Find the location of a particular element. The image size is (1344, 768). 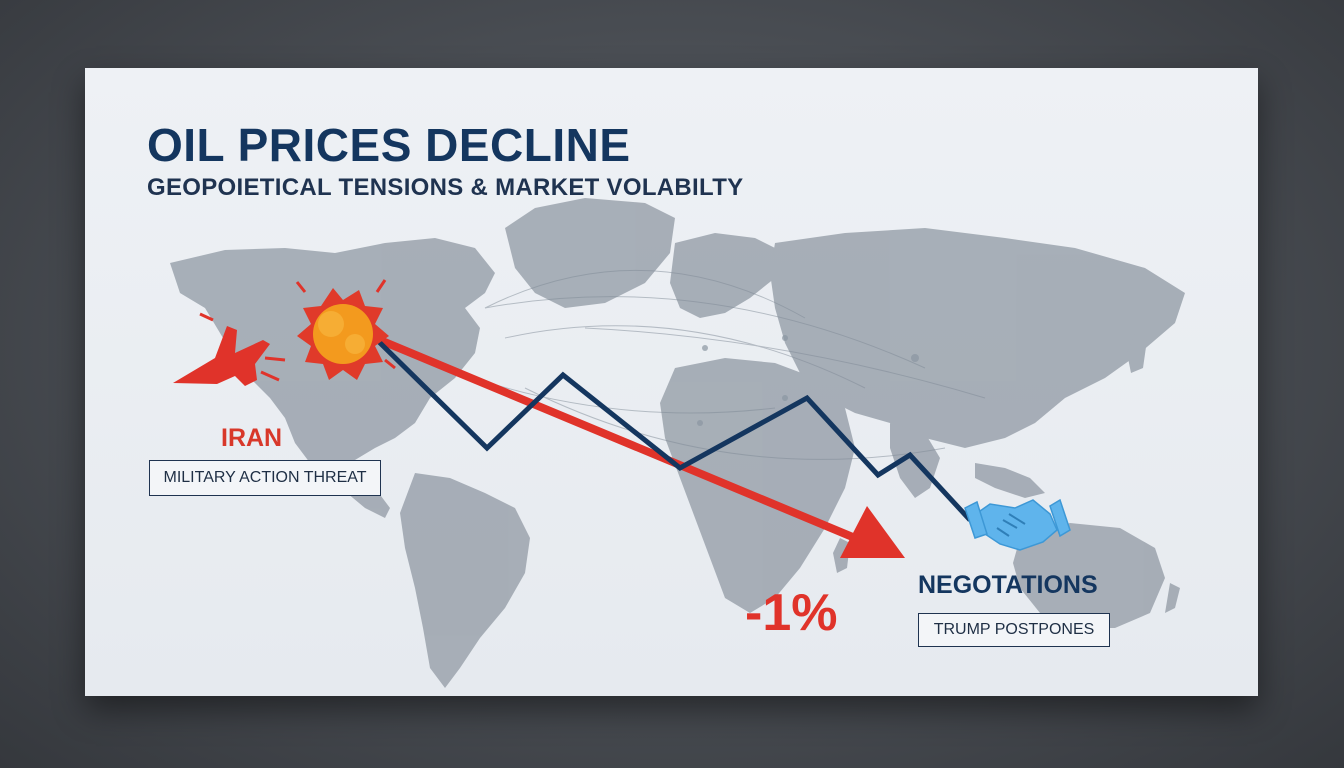

trump-postpones-text: TRUMP POSTPONES is located at coordinates (1014, 629).